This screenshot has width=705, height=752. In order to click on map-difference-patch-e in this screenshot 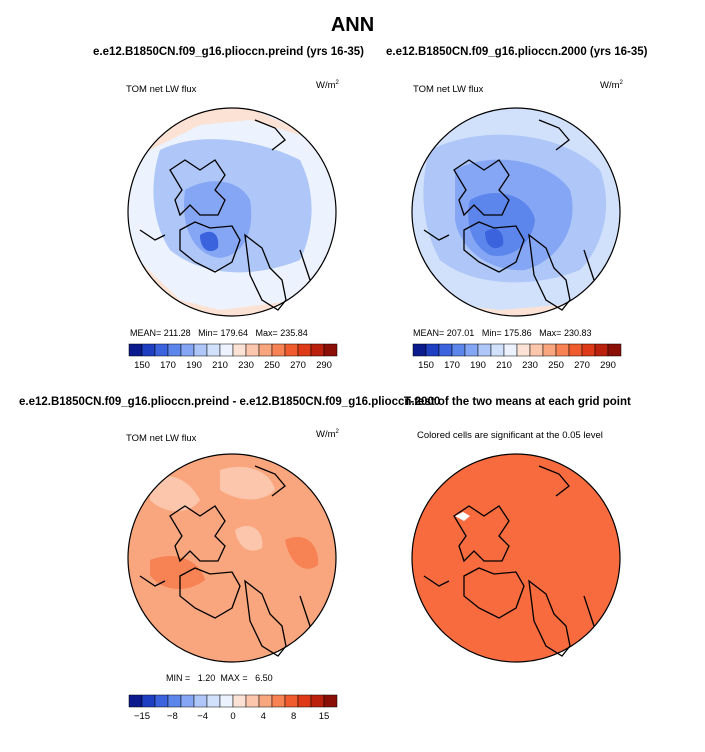, I will do `click(249, 538)`.